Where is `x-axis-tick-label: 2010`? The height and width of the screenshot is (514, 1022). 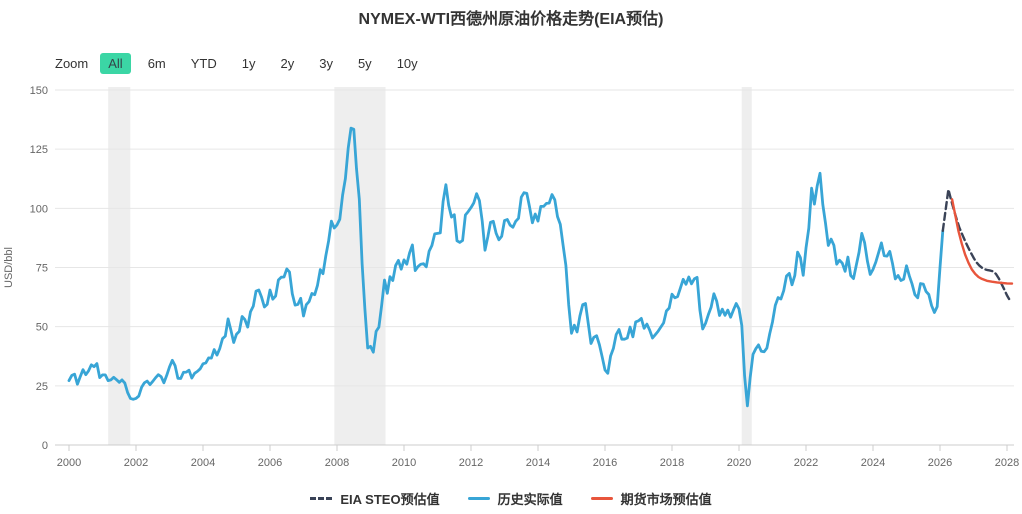
x-axis-tick-label: 2010 is located at coordinates (404, 463).